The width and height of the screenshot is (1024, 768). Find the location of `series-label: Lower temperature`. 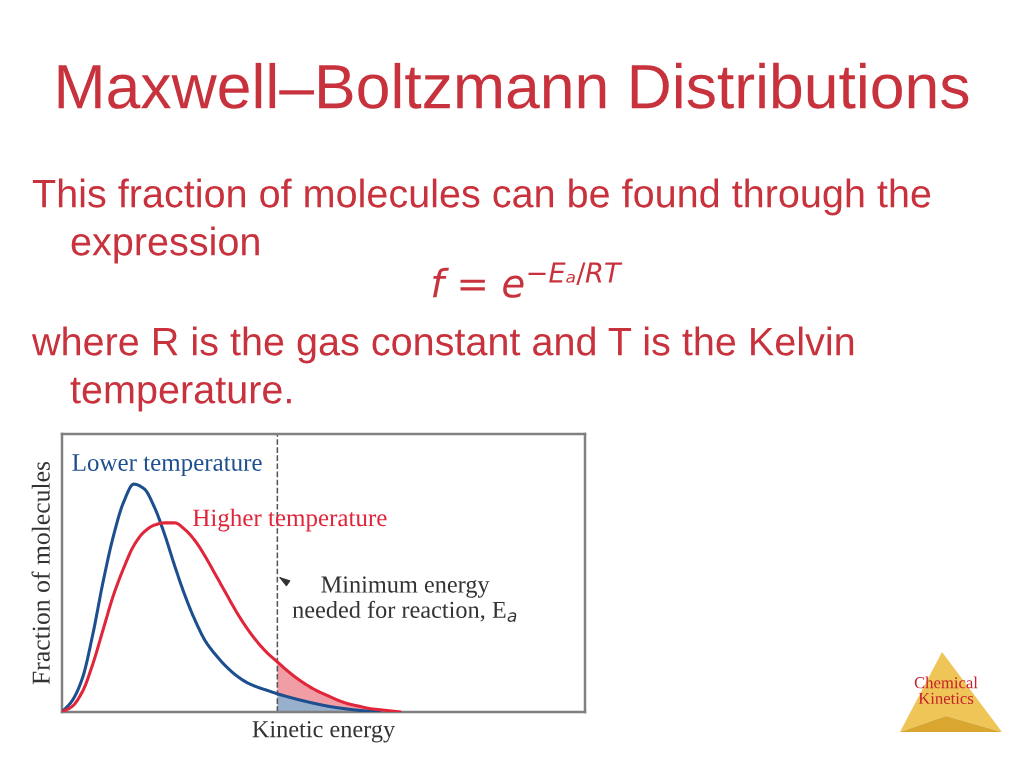

series-label: Lower temperature is located at coordinates (167, 465).